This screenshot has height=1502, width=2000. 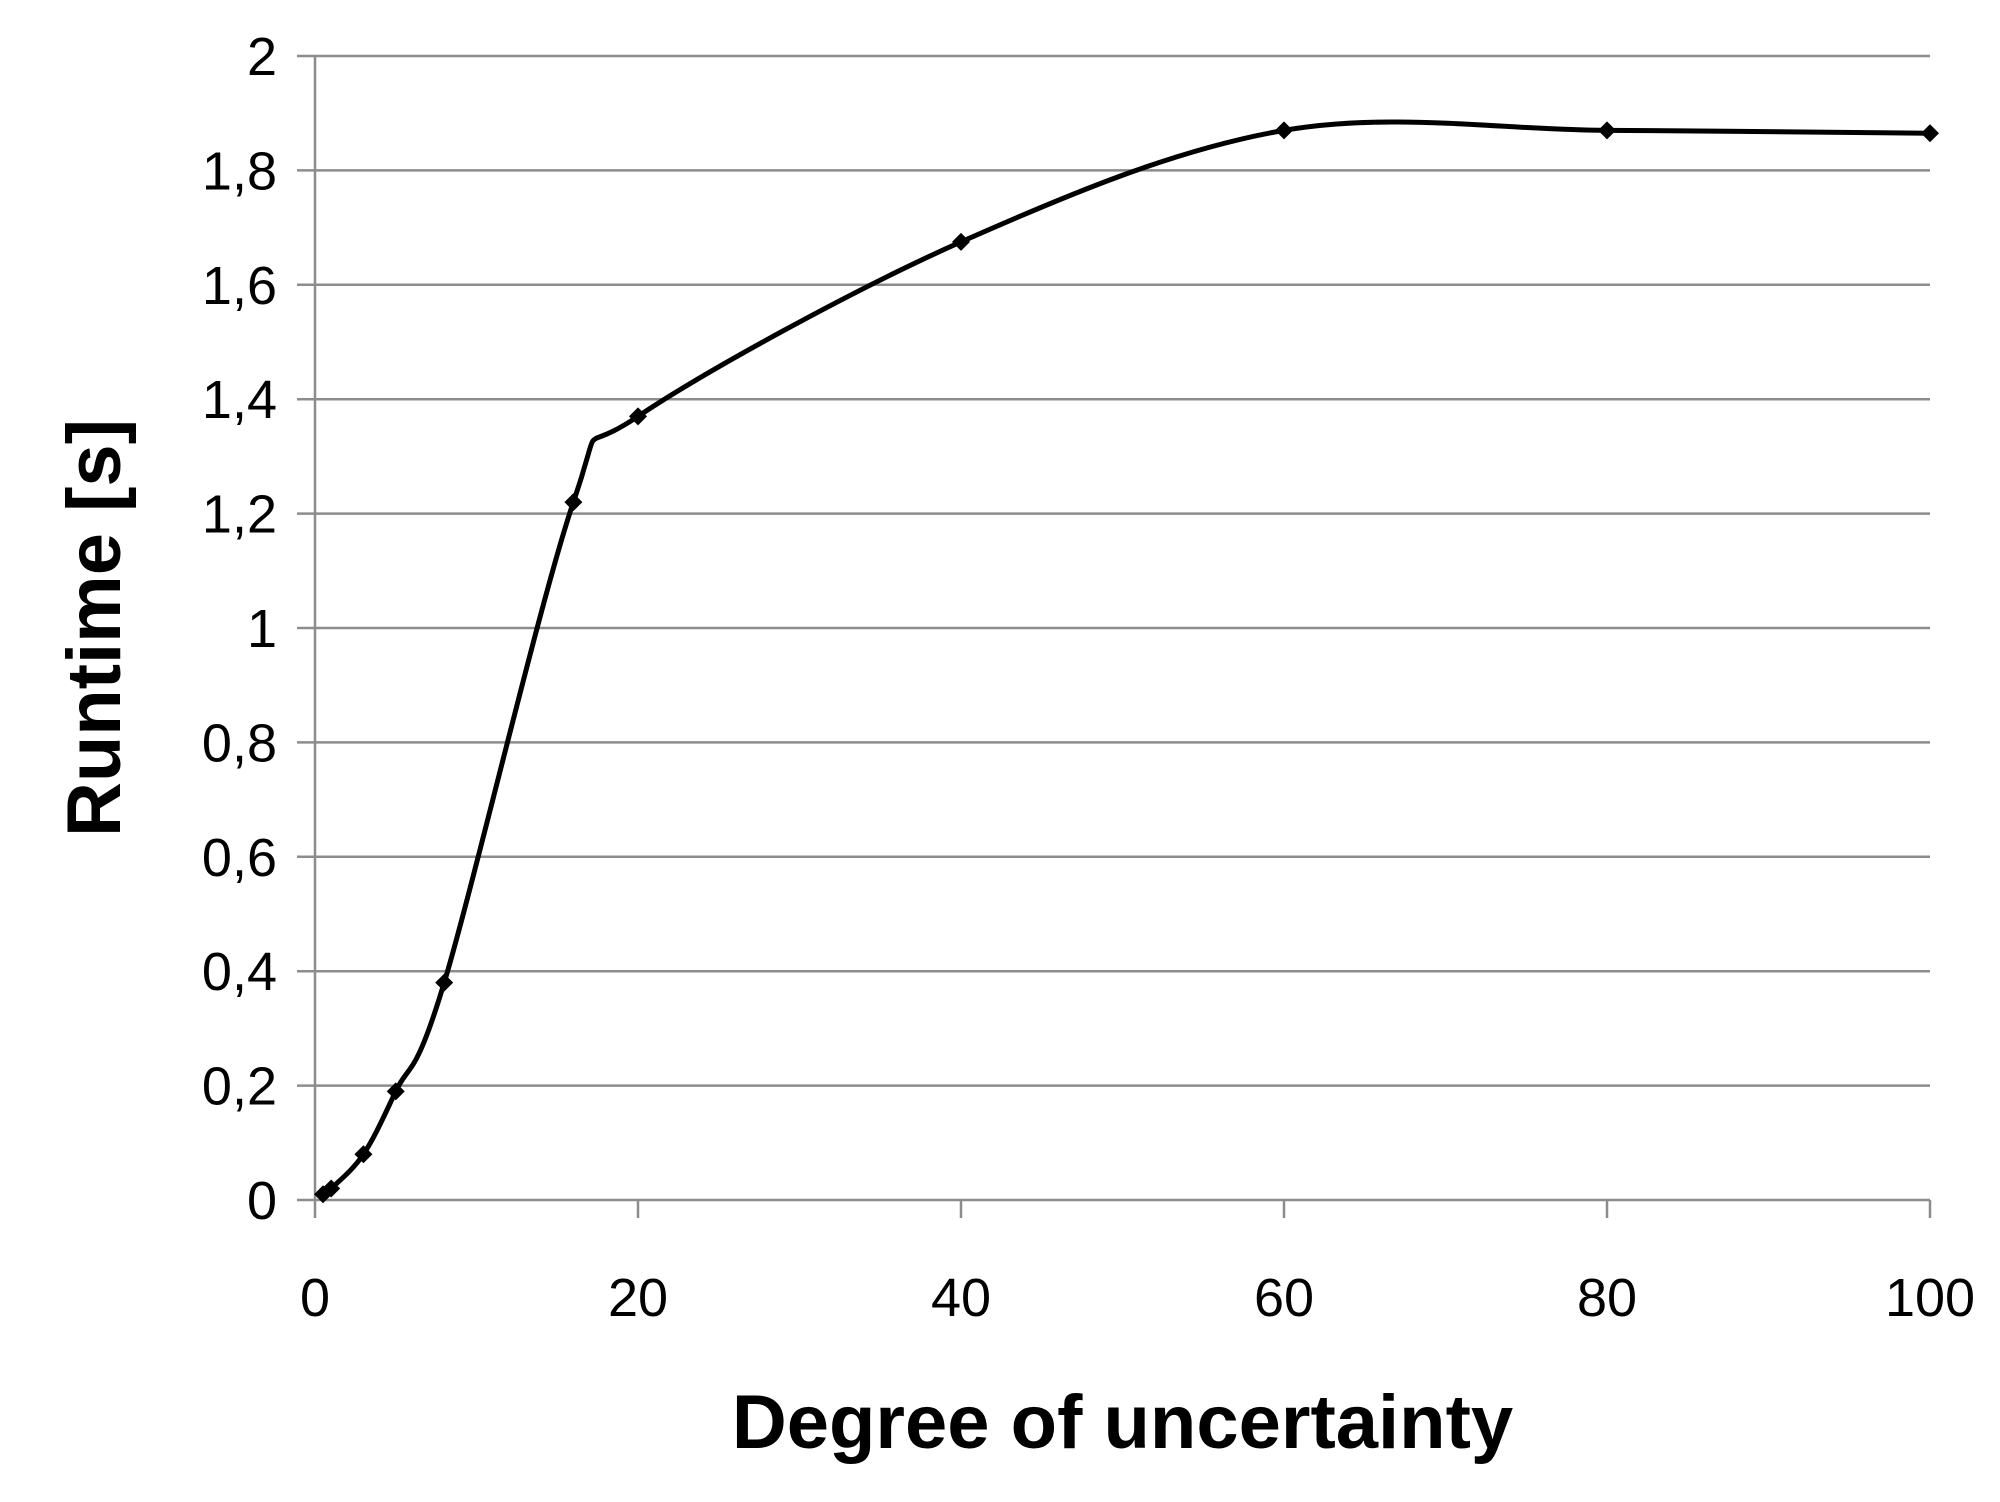 I want to click on y-tick-label: 0,4, so click(x=239, y=972).